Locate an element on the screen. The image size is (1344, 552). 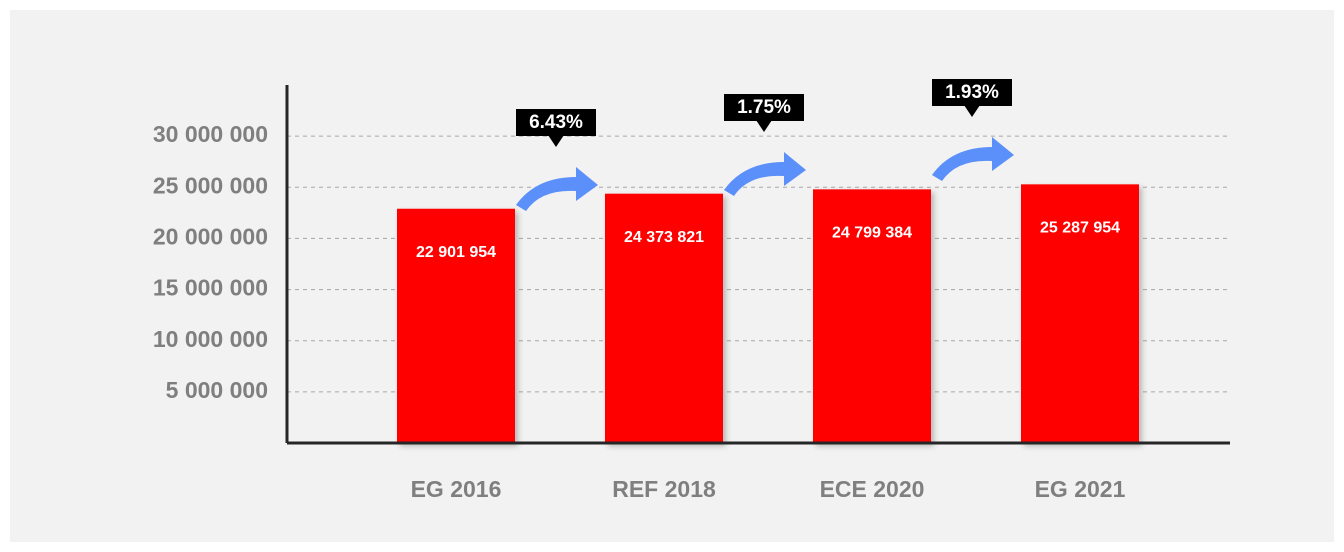
y-tick-label: 30 000 000 is located at coordinates (210, 134).